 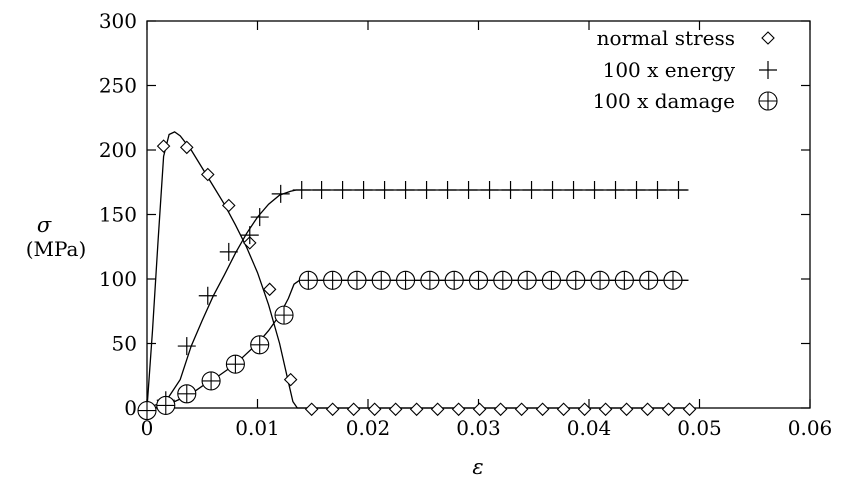 I want to click on x-tick-label: 0.04, so click(x=589, y=428).